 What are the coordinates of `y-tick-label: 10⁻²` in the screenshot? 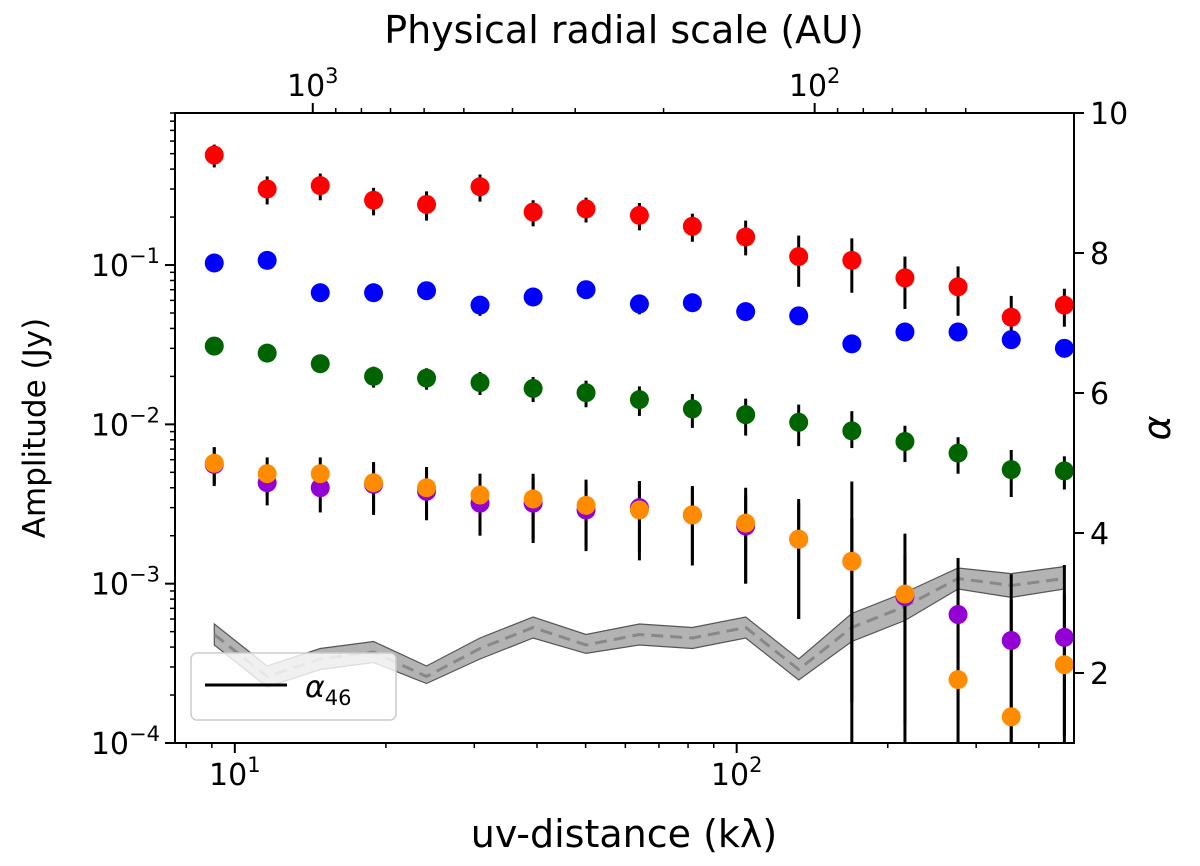 It's located at (125, 423).